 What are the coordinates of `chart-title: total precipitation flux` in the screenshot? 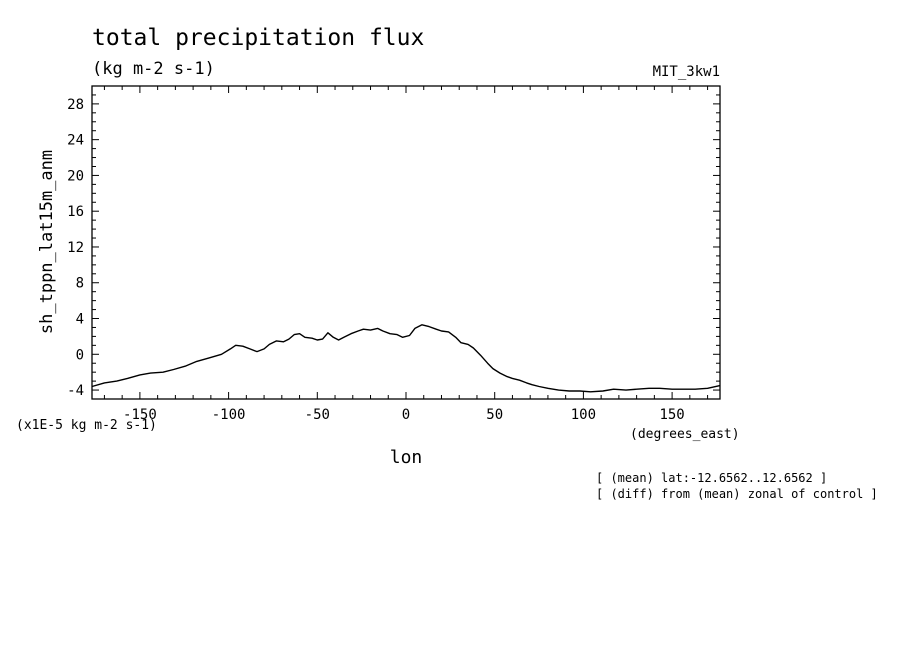 It's located at (258, 38).